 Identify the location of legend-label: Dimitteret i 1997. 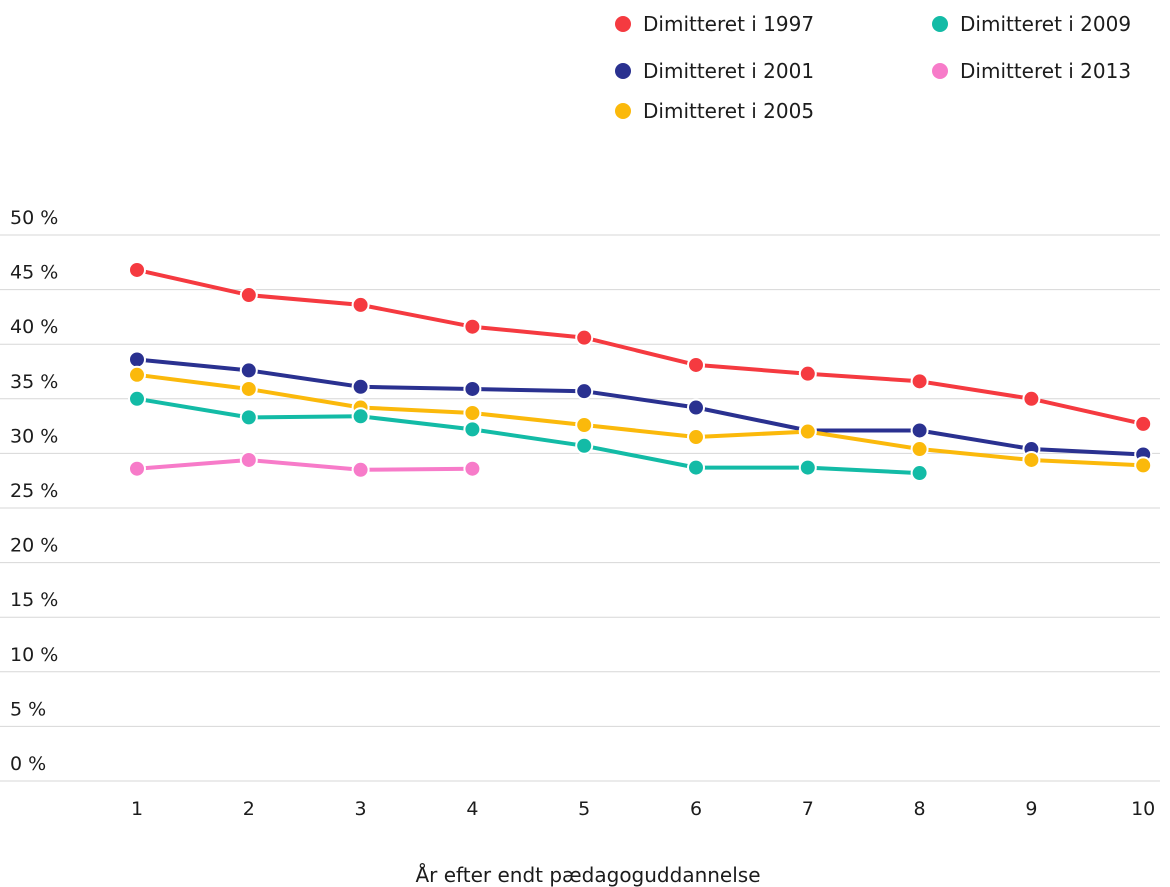
(728, 24).